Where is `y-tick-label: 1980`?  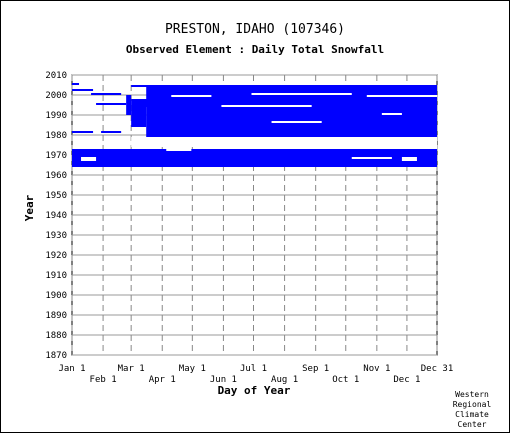 y-tick-label: 1980 is located at coordinates (56, 136).